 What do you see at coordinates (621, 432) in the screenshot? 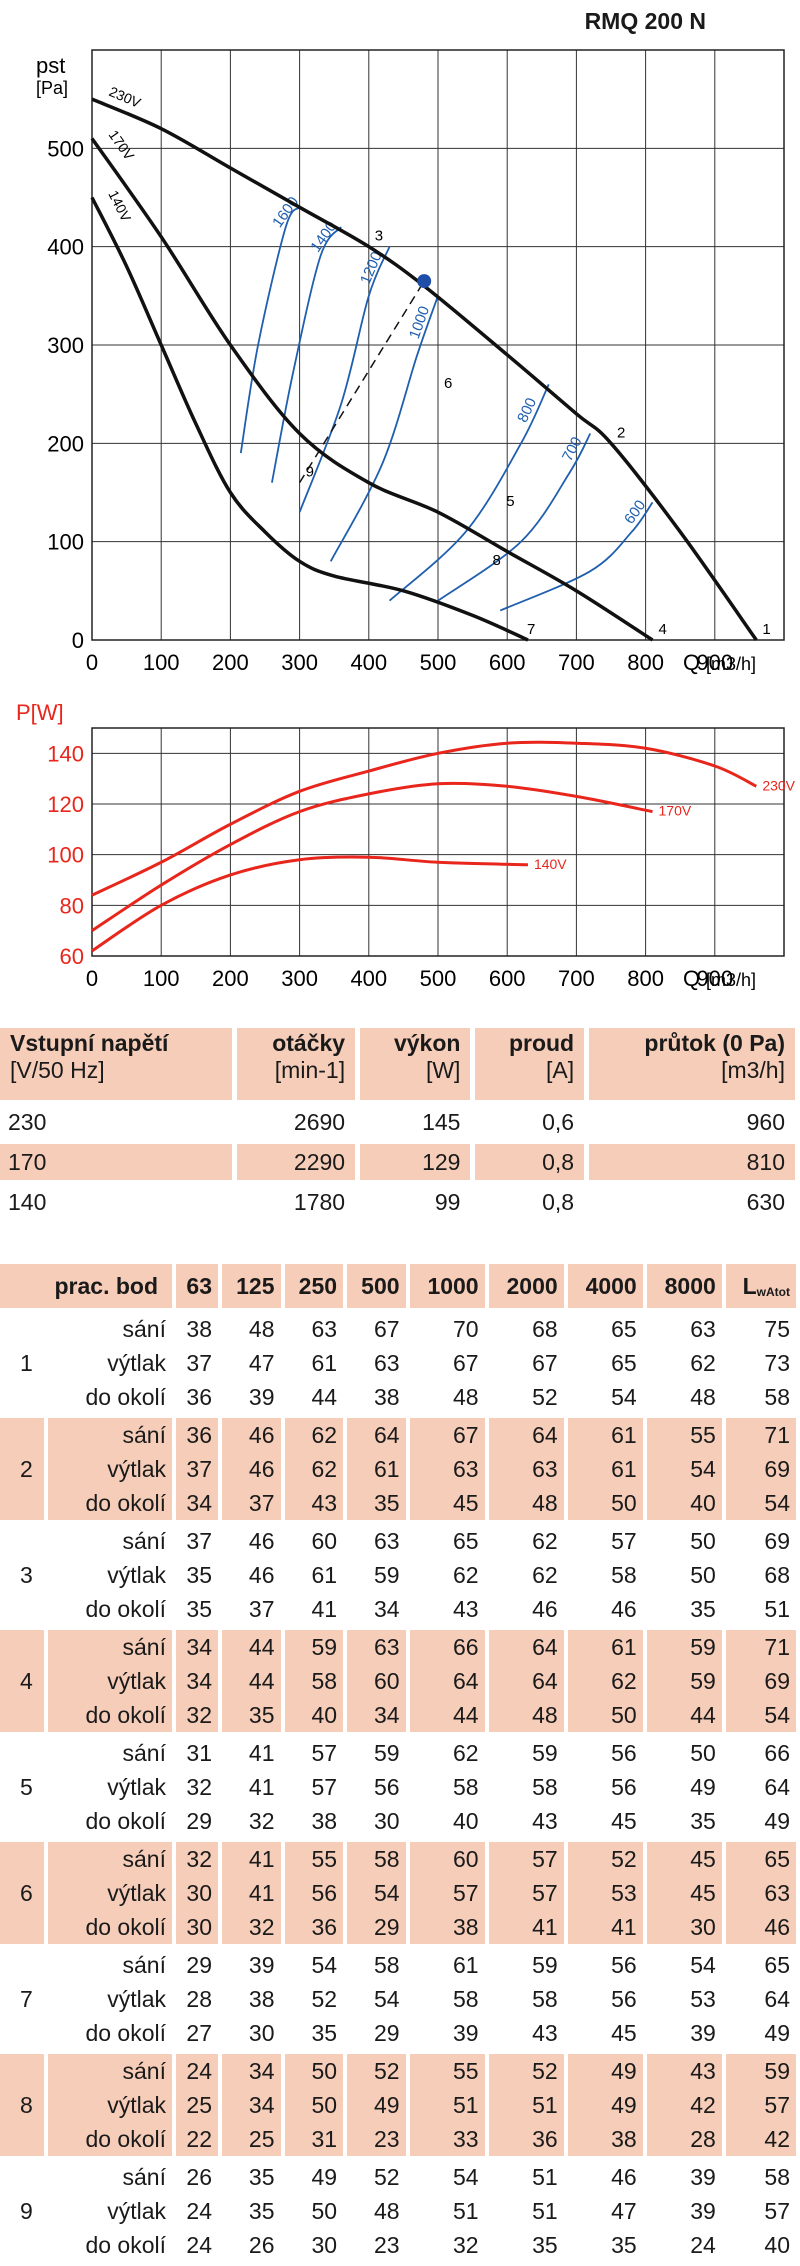
I see `operating-point-label: 2` at bounding box center [621, 432].